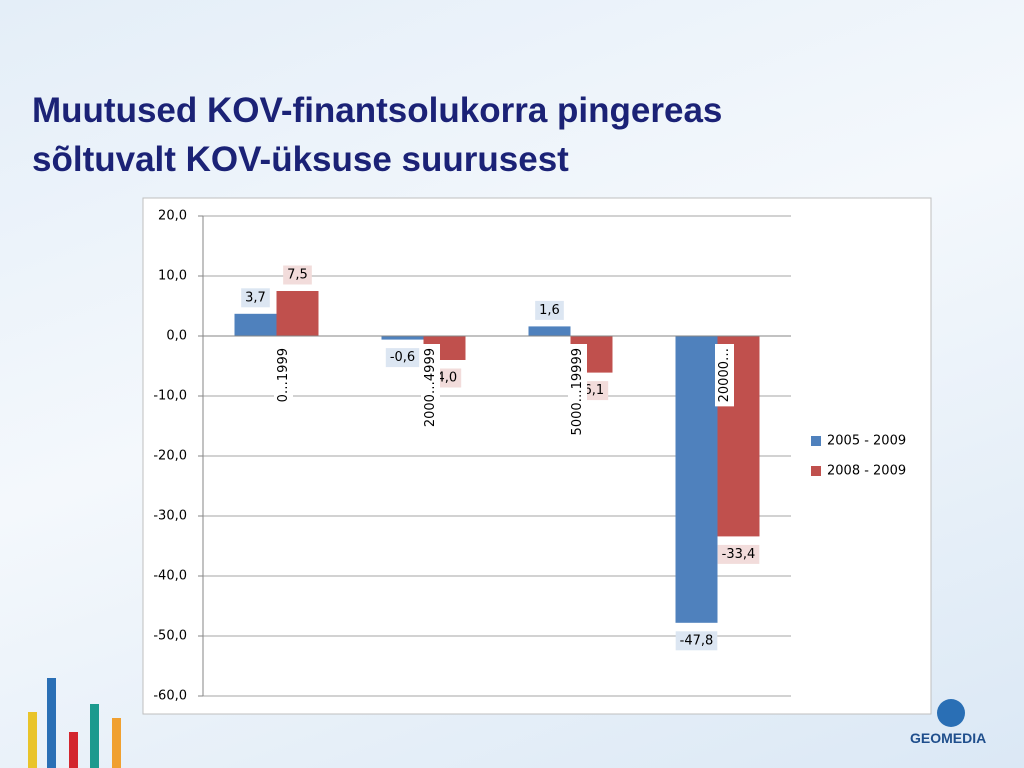 The image size is (1024, 768). I want to click on data-label: -33,4, so click(739, 554).